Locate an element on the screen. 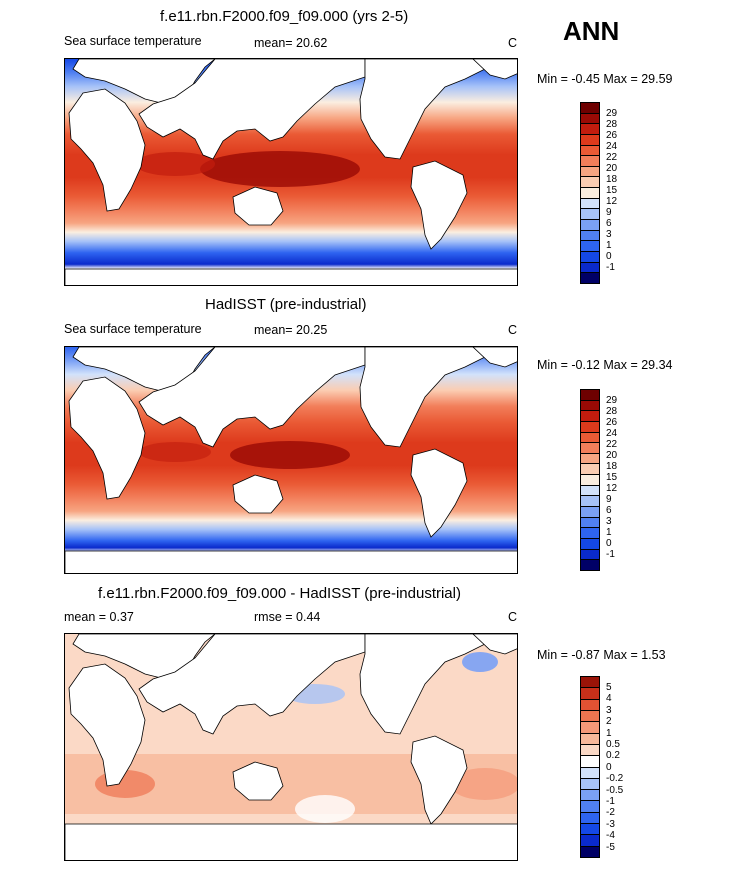  colorbar-tick: -0.2 is located at coordinates (615, 778).